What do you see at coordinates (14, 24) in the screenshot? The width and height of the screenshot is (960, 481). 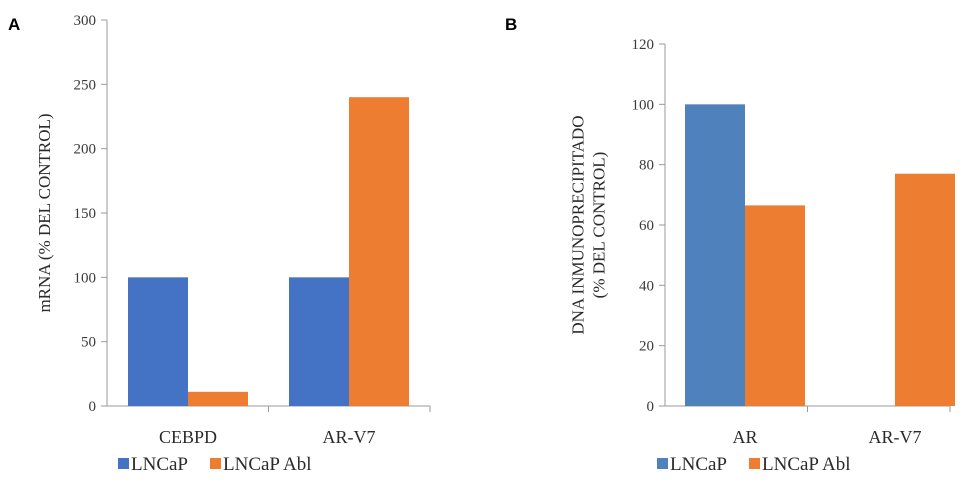 I see `panel-label: A` at bounding box center [14, 24].